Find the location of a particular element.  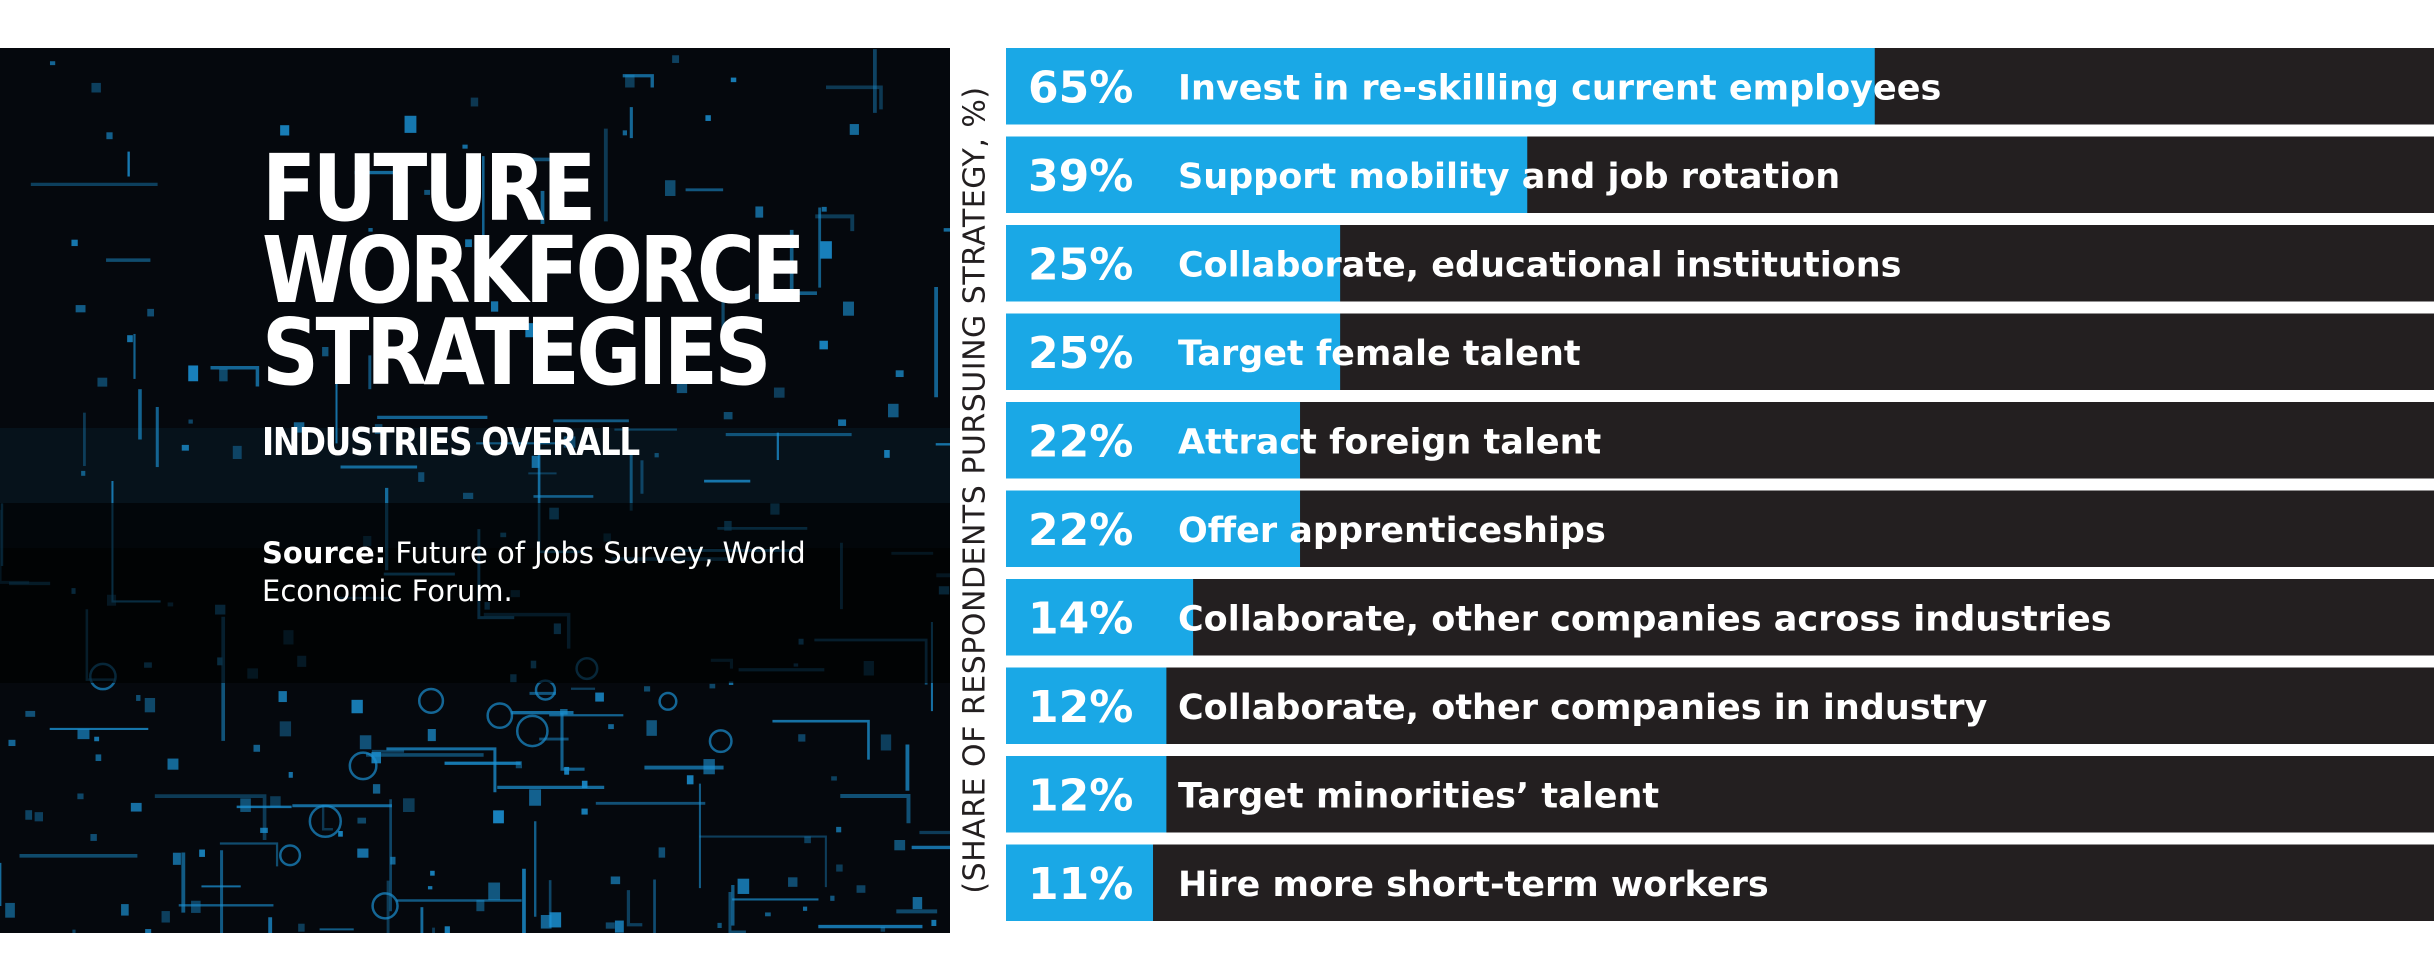

chart-title: FUTURE WORKFORCE STRATEGIES is located at coordinates (534, 267).